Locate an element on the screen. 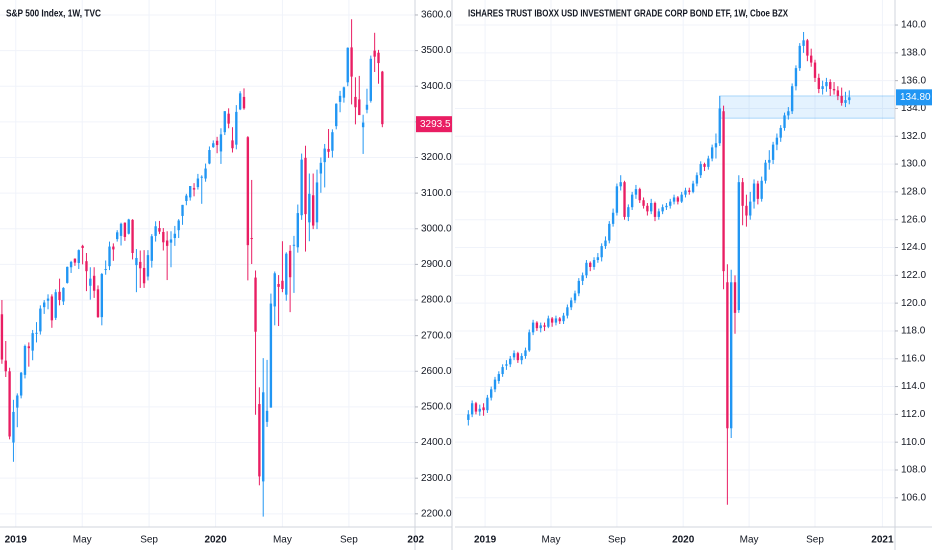  y-tick-label: 2700.0 is located at coordinates (436, 335).